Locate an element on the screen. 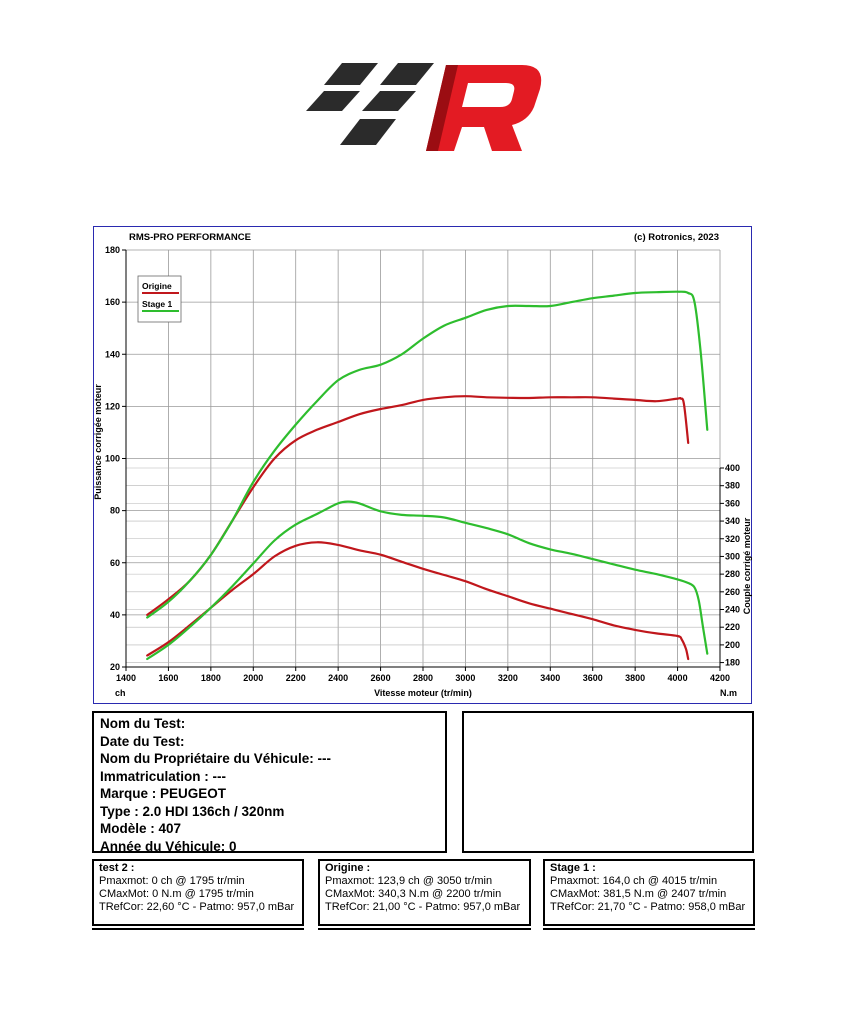 The height and width of the screenshot is (1024, 849). legend: Origine Stage 1 is located at coordinates (159, 299).